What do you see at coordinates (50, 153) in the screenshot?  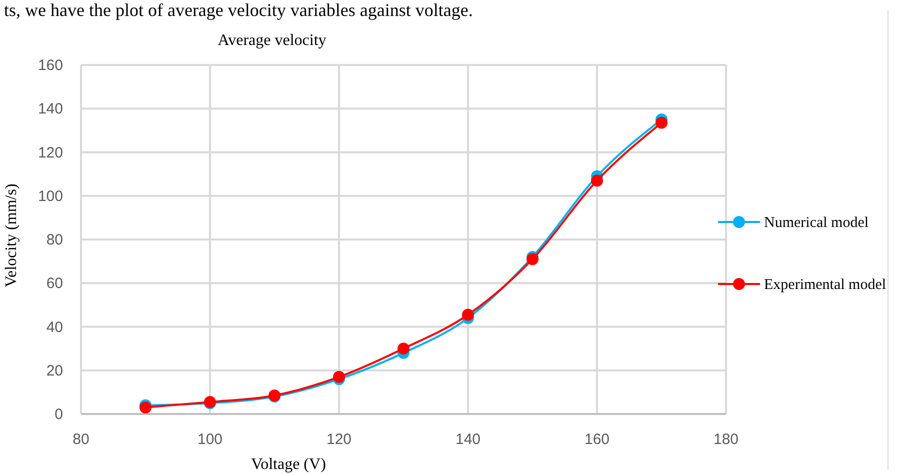 I see `y-tick-label: 120` at bounding box center [50, 153].